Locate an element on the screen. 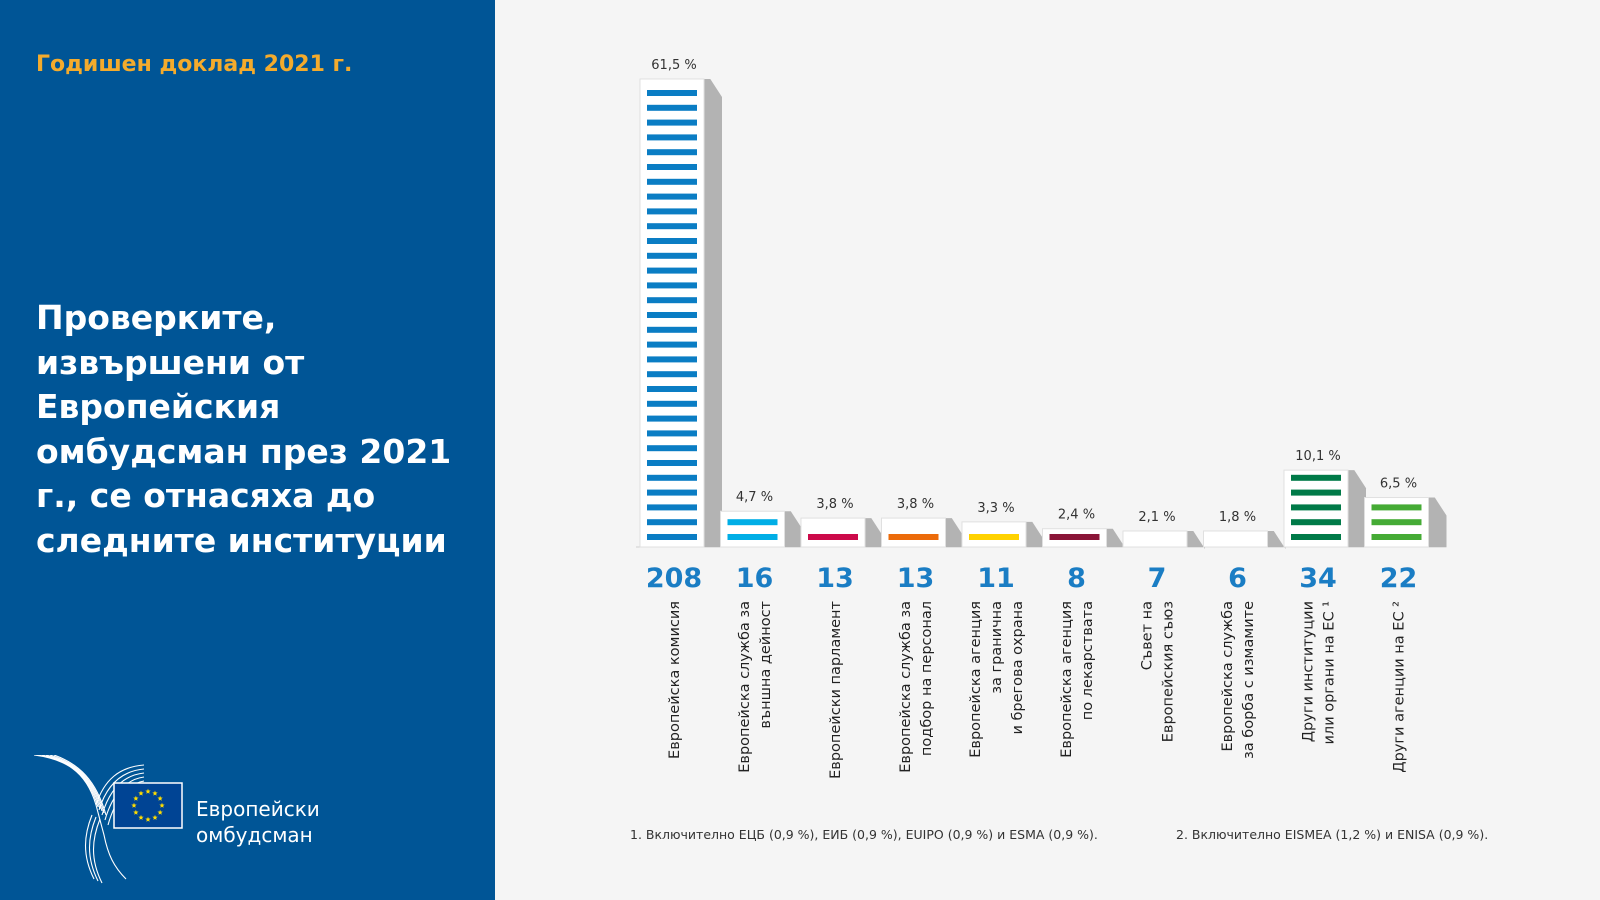 The height and width of the screenshot is (900, 1600). ombudsman-wing-icon is located at coordinates (89, 819).